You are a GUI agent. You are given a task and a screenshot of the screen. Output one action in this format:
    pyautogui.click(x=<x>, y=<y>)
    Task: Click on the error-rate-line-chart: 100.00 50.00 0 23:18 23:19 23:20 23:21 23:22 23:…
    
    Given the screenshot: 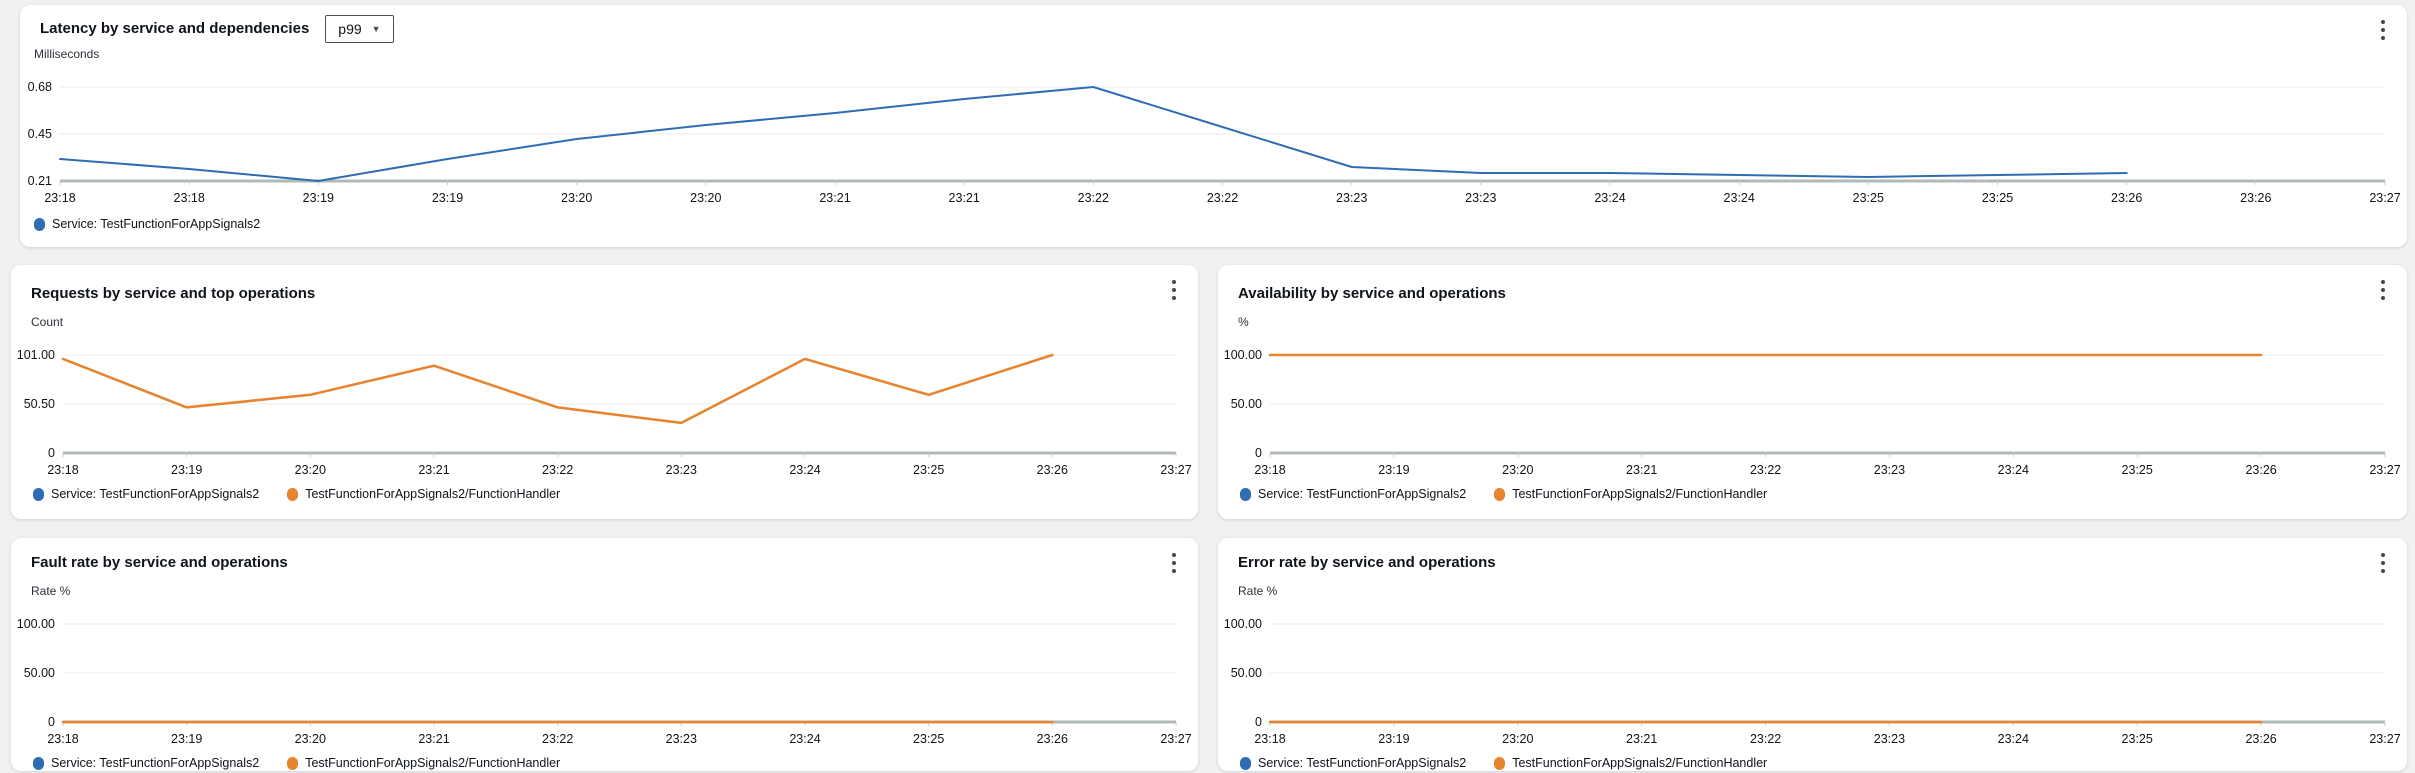 What is the action you would take?
    pyautogui.click(x=1812, y=676)
    